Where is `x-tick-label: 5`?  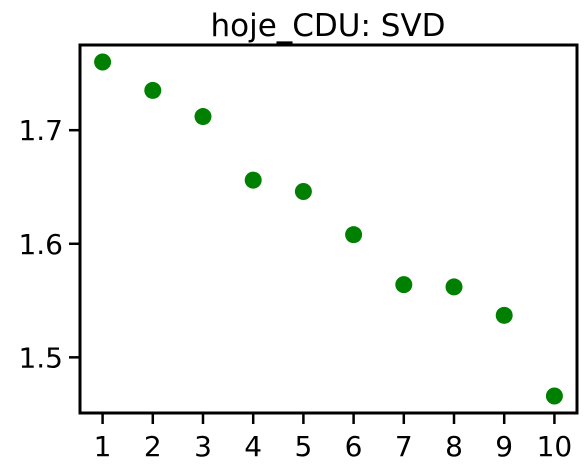
x-tick-label: 5 is located at coordinates (303, 446).